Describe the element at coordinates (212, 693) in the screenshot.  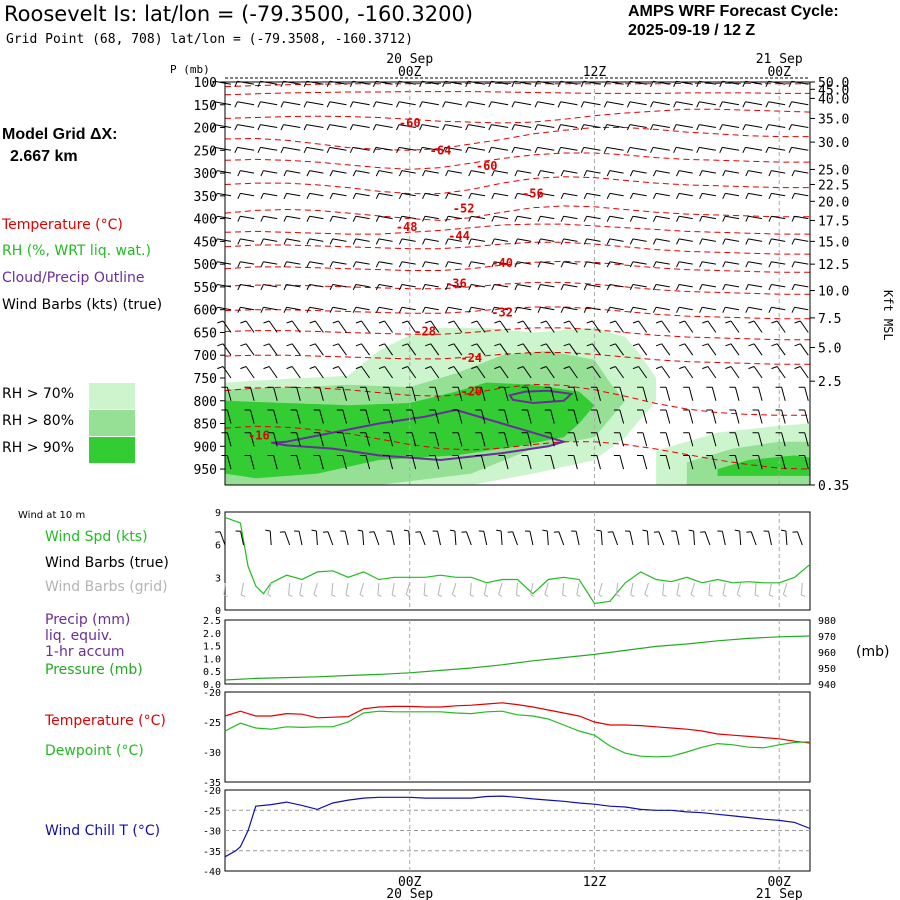
I see `temp_dewpoint-ytick-0: -20` at that location.